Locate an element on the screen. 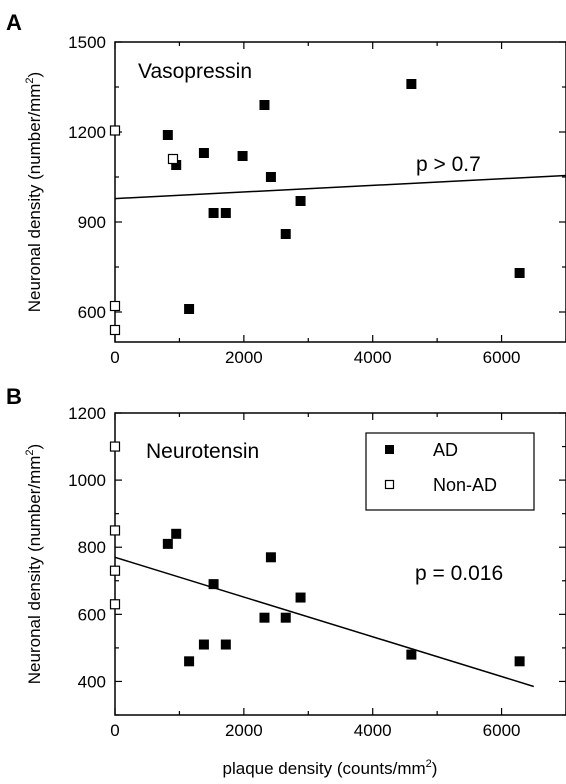 The width and height of the screenshot is (566, 784). panel-b-x-title-close: ) is located at coordinates (435, 768).